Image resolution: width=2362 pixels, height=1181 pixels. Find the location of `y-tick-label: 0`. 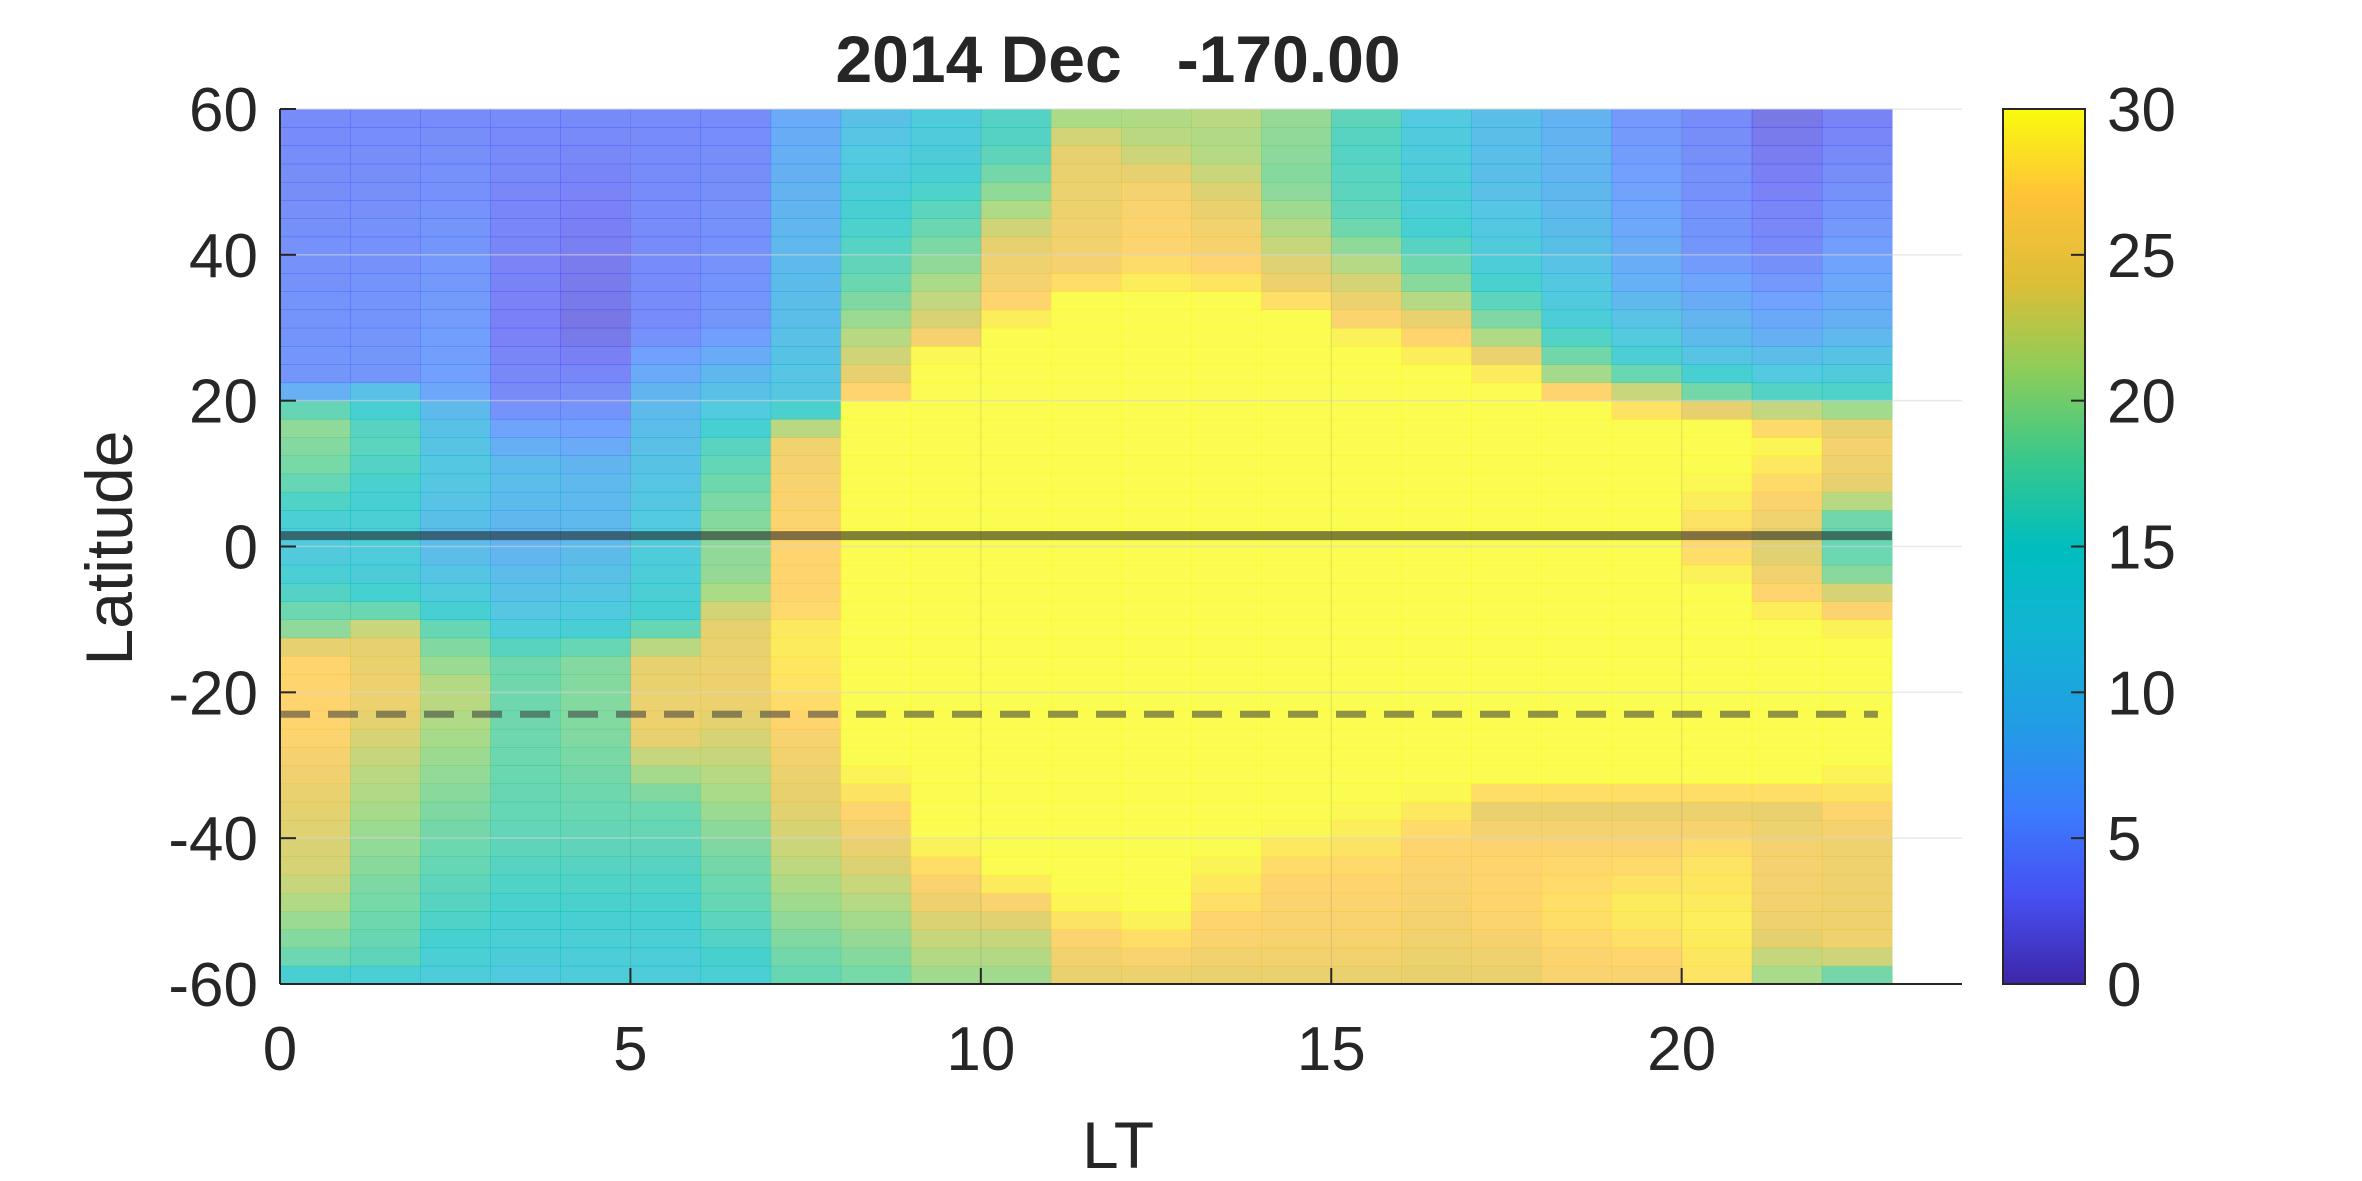

y-tick-label: 0 is located at coordinates (241, 548).